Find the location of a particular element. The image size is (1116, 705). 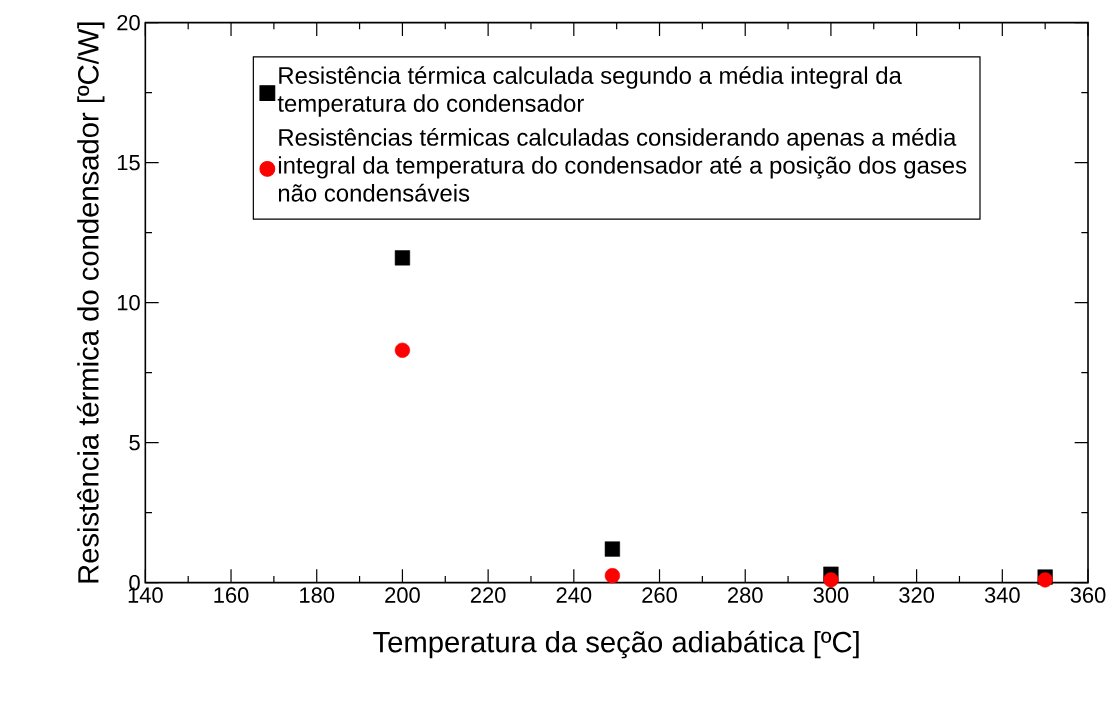

x-tick-label: 260 is located at coordinates (659, 595).